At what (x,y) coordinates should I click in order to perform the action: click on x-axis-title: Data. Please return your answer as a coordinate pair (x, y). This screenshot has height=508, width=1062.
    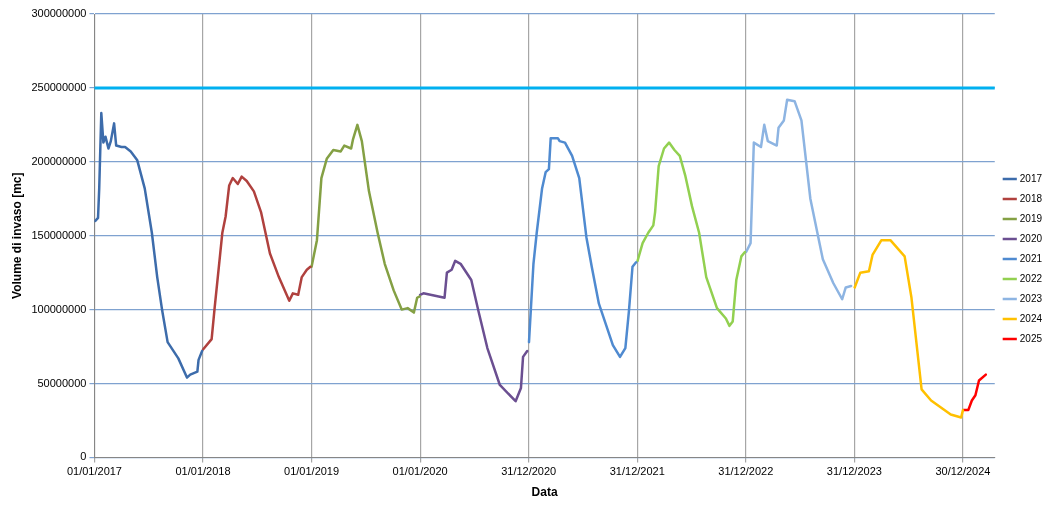
    Looking at the image, I should click on (544, 492).